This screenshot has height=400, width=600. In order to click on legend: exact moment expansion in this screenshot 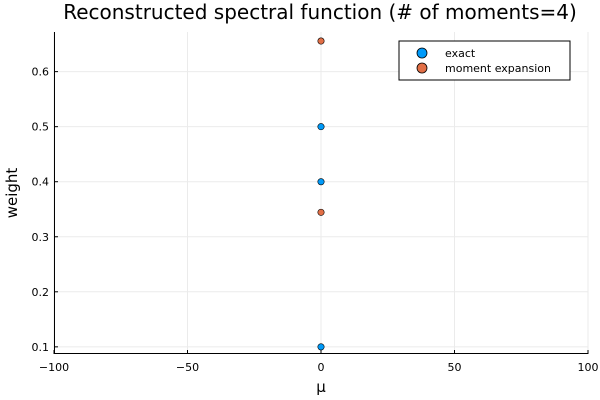, I will do `click(484, 60)`.